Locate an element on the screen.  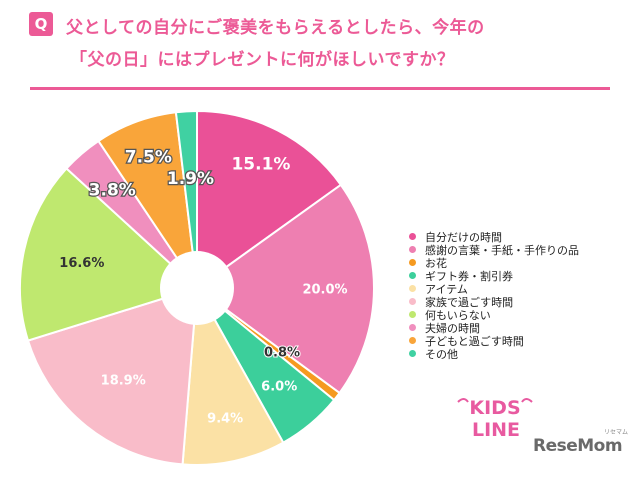
slice-label: 7.5% is located at coordinates (148, 158).